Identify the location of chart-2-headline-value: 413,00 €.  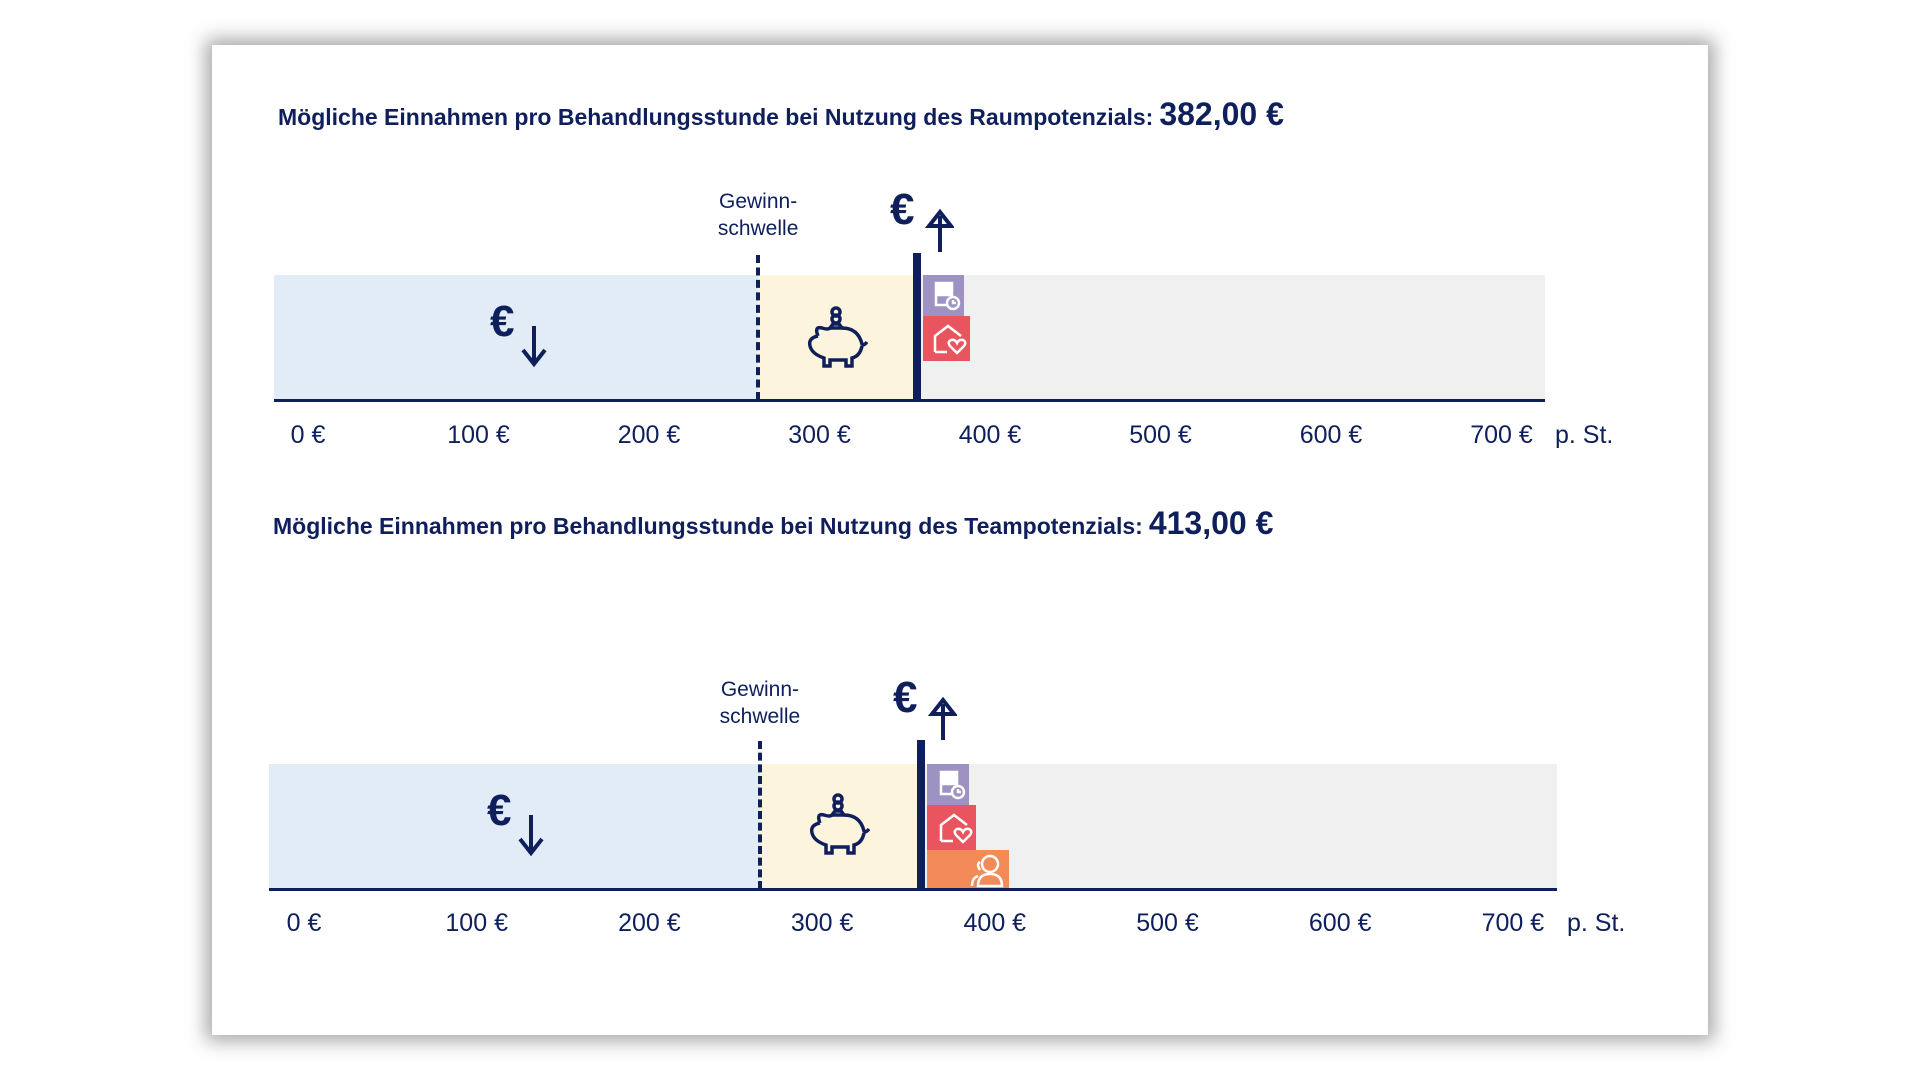
(1211, 523).